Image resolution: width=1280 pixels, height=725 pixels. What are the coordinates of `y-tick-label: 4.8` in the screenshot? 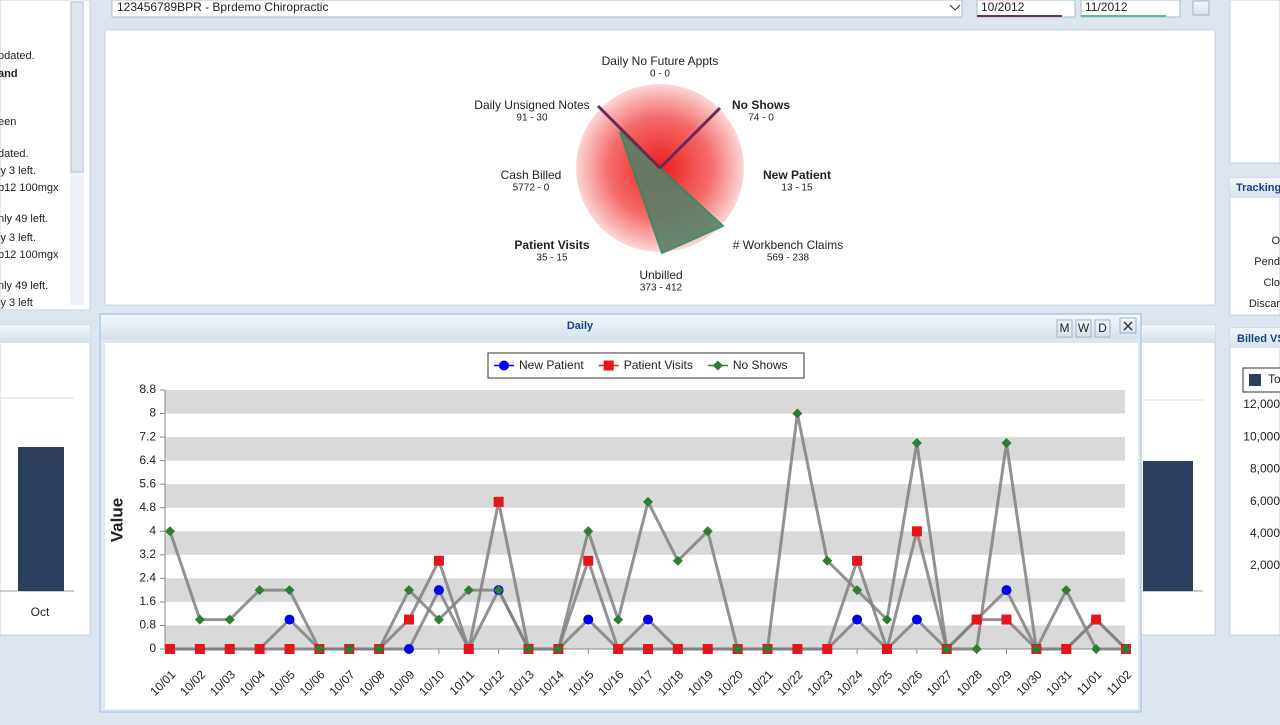 It's located at (147, 507).